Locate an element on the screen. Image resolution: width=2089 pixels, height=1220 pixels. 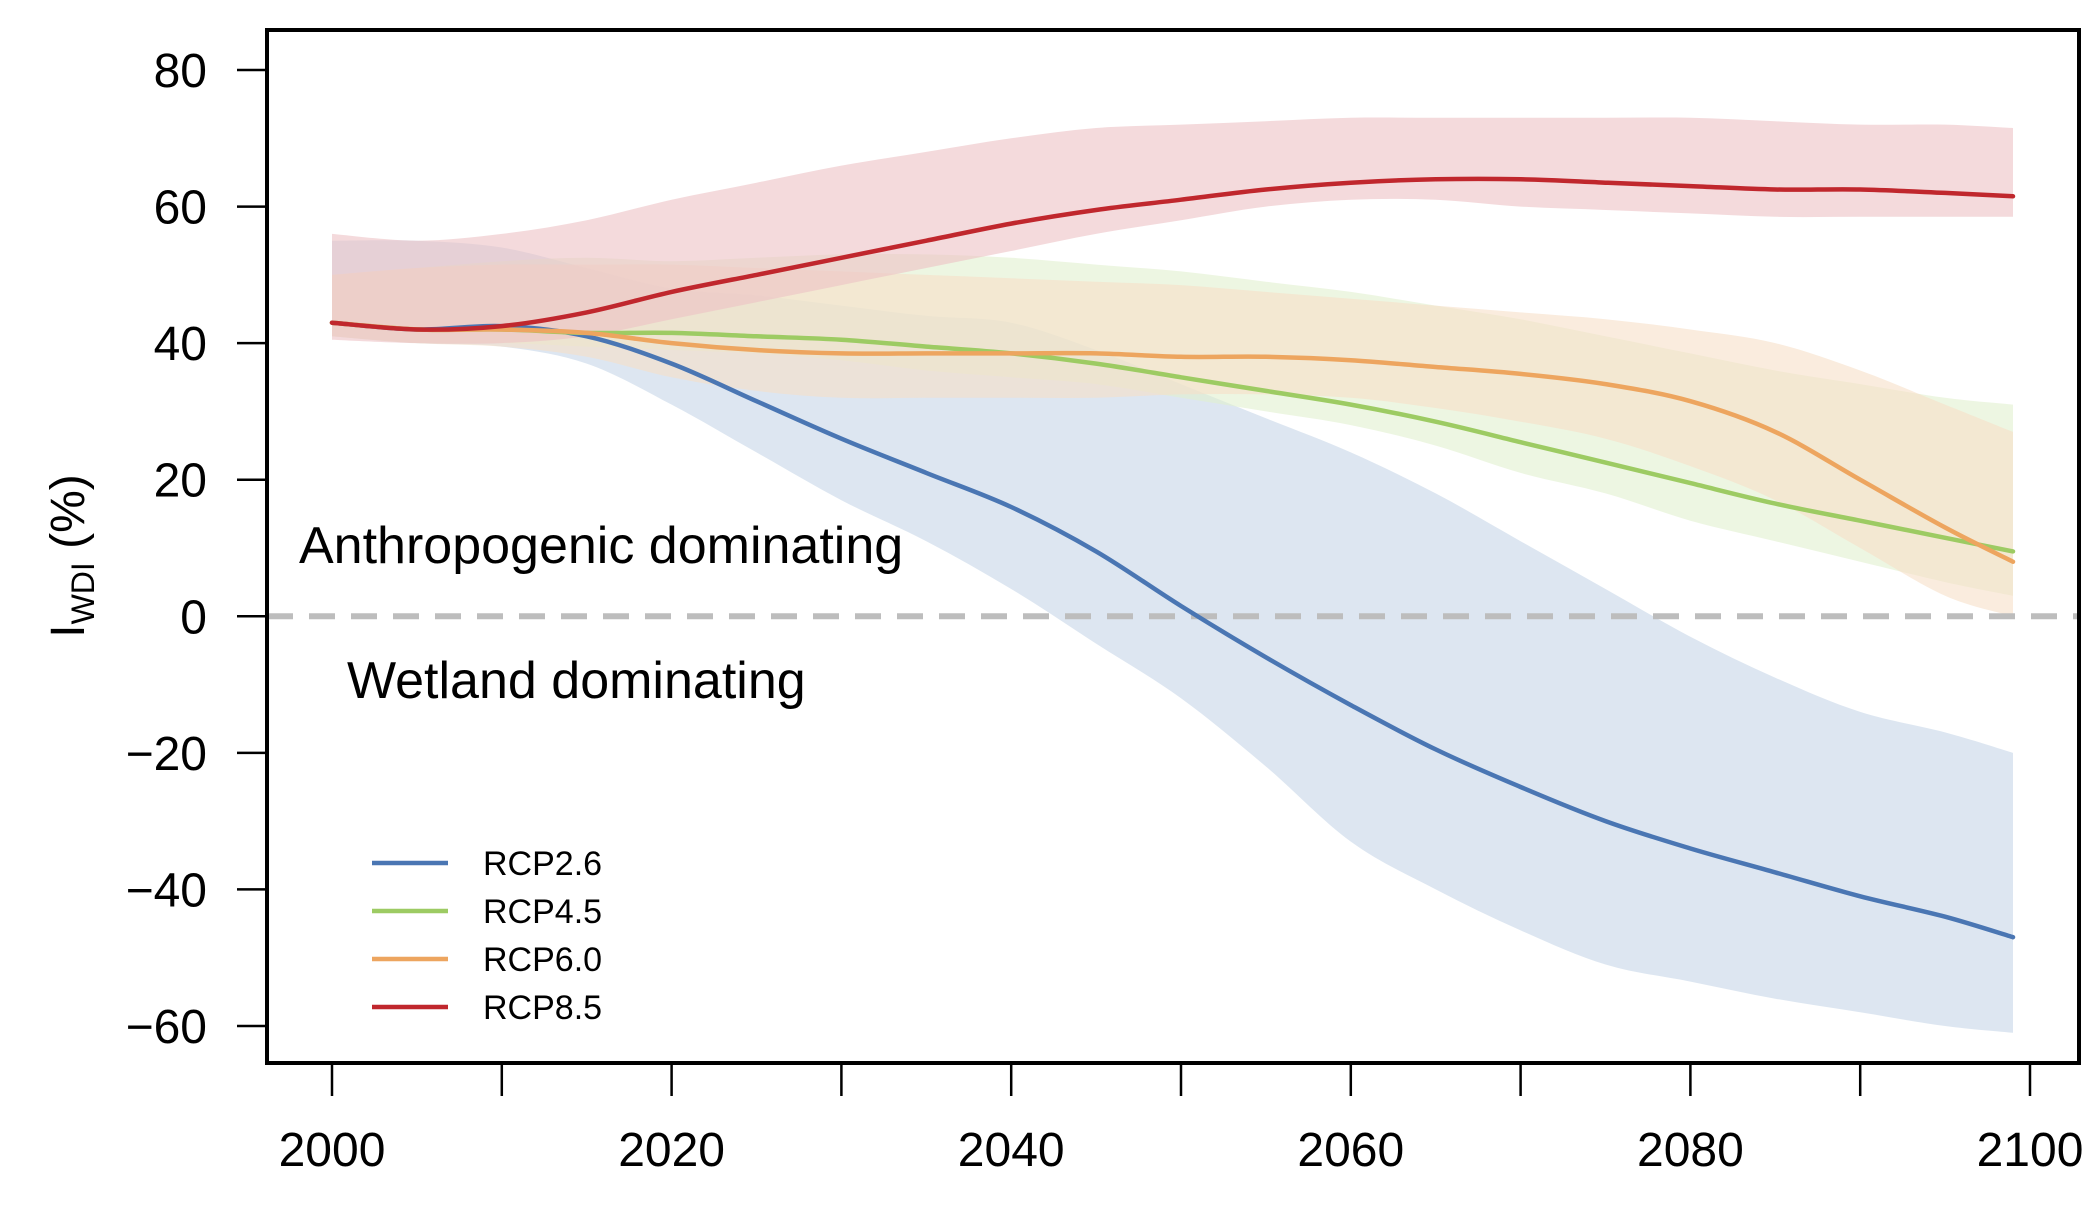
y-tick-label: −20 is located at coordinates (166, 754).